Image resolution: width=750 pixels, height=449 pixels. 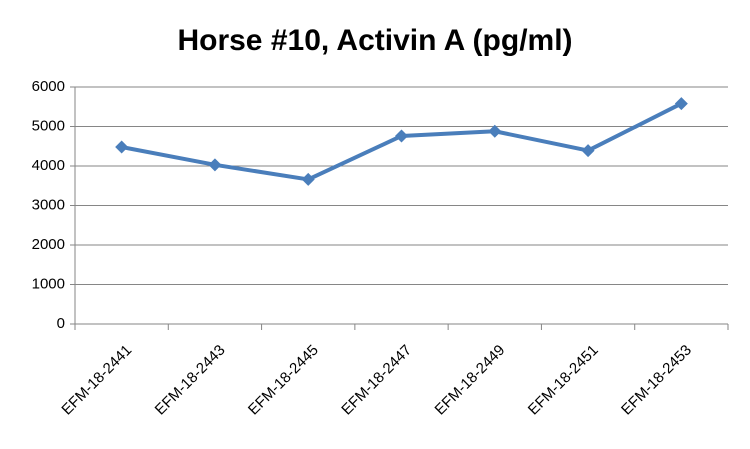 I want to click on y-tick-label: 4000, so click(x=48, y=165).